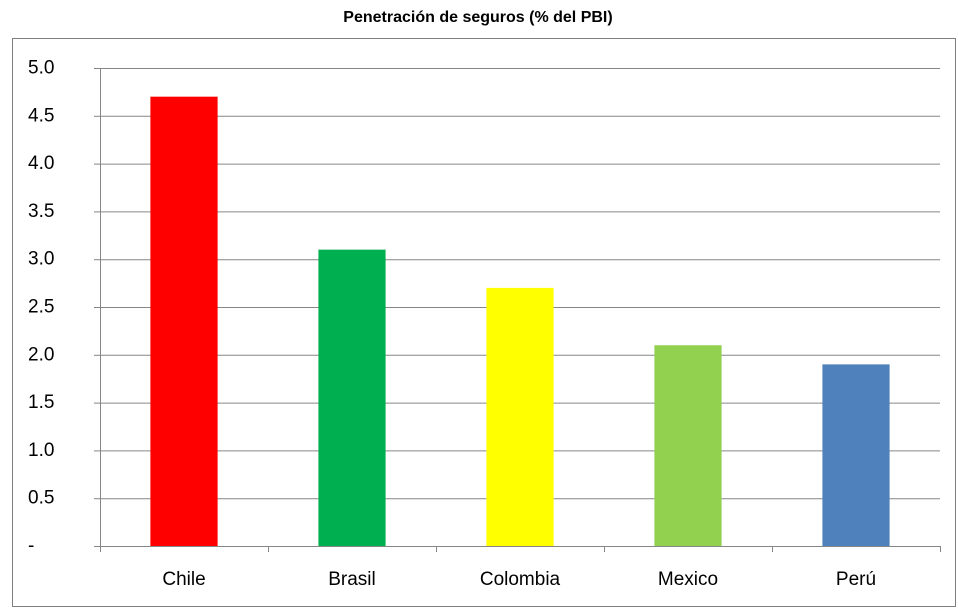 The height and width of the screenshot is (608, 958). What do you see at coordinates (477, 17) in the screenshot?
I see `chart-title: Penetración de seguros (% del PBI)` at bounding box center [477, 17].